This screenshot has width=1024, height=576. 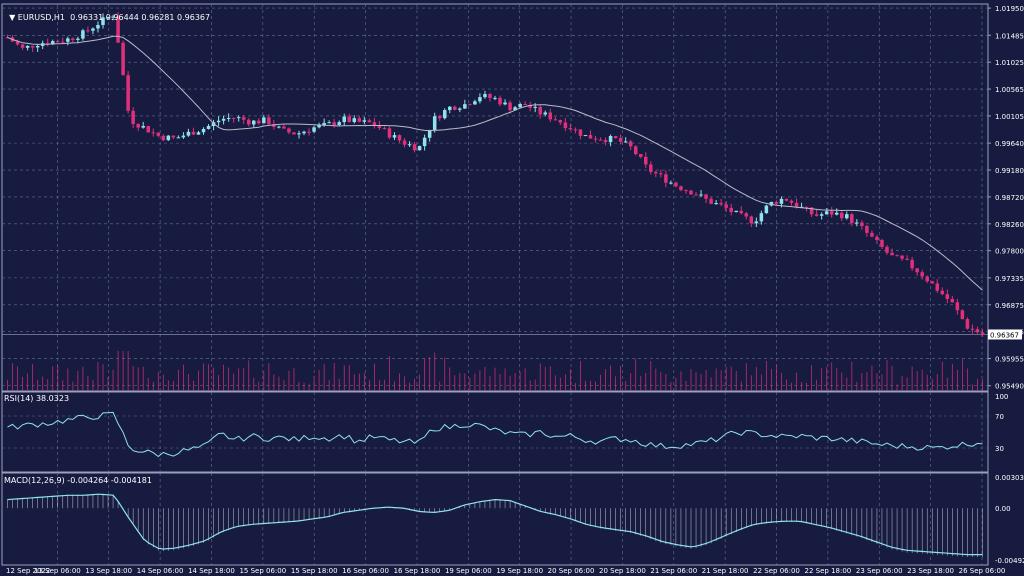 What do you see at coordinates (57, 571) in the screenshot?
I see `time-label: 13 Sep 06:00` at bounding box center [57, 571].